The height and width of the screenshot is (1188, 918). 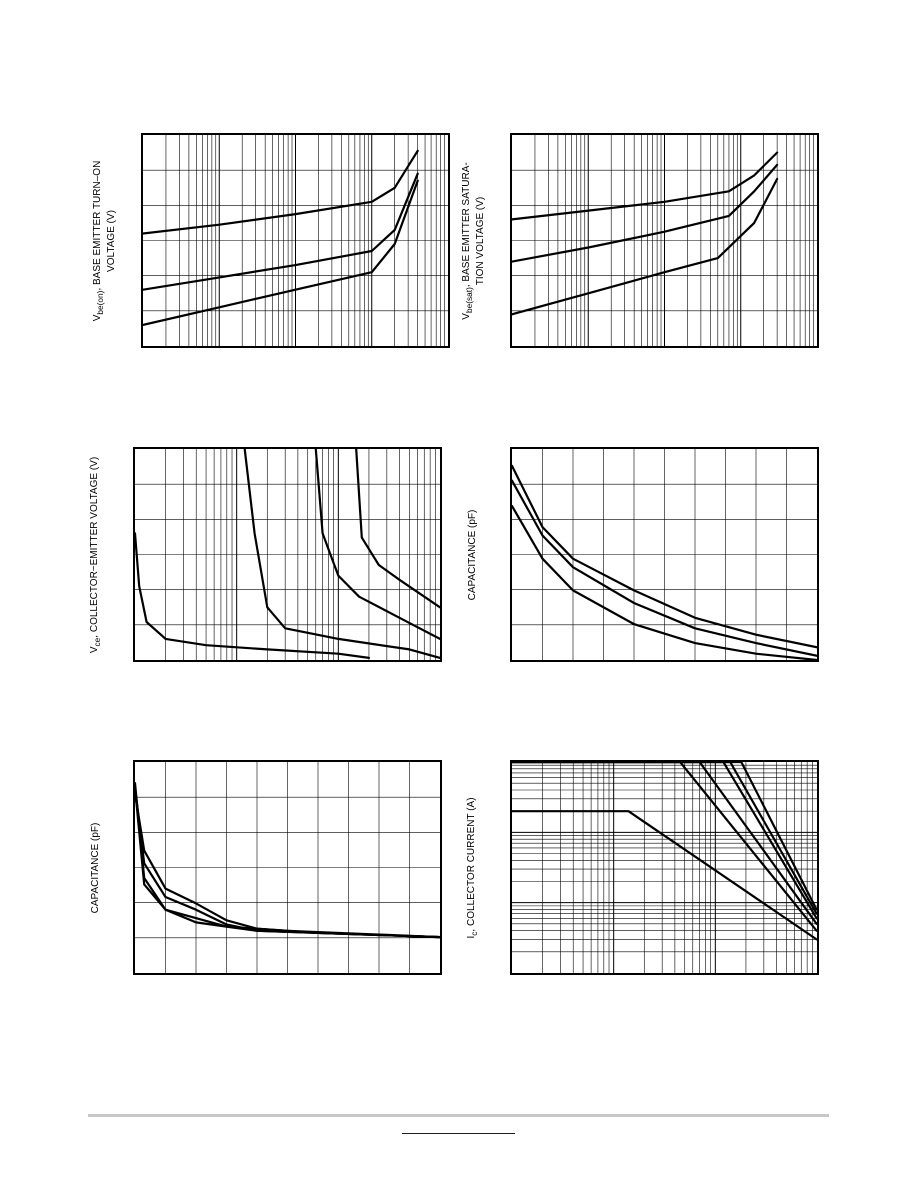 I want to click on chart-1-plot, so click(x=295, y=240).